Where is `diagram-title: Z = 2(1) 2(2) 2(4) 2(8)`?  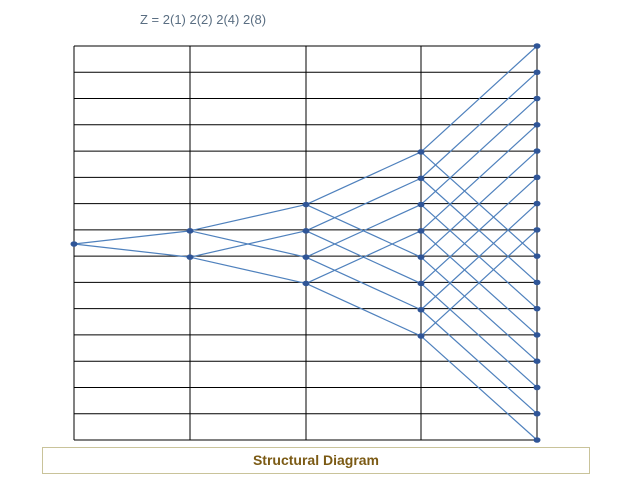 diagram-title: Z = 2(1) 2(2) 2(4) 2(8) is located at coordinates (203, 19).